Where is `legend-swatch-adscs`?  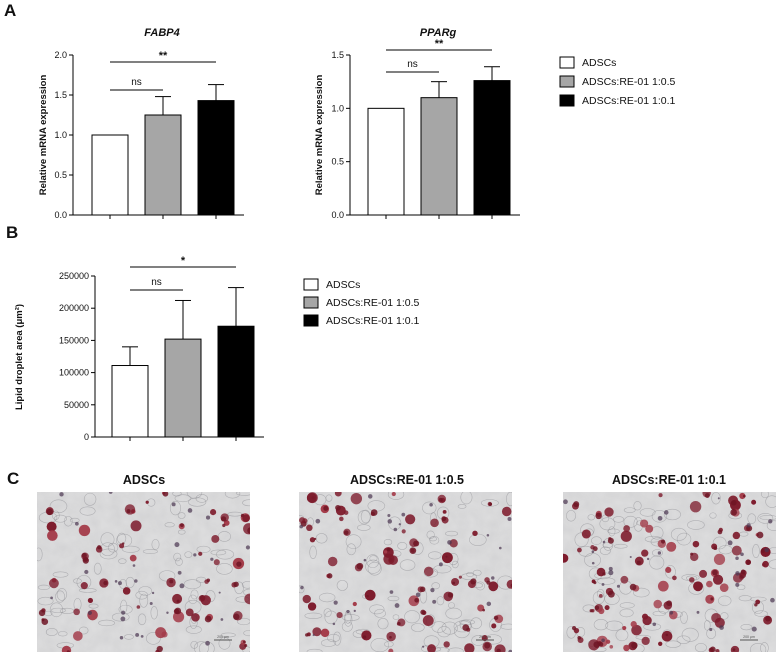
legend-swatch-adscs is located at coordinates (567, 62).